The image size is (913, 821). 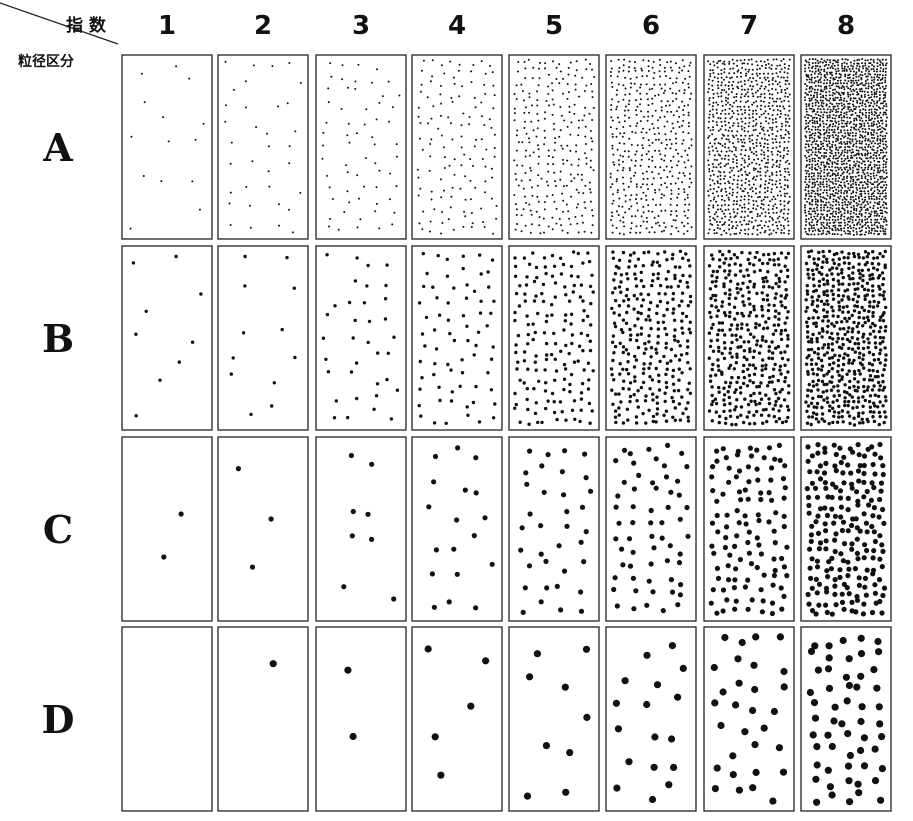 What do you see at coordinates (263, 338) in the screenshot?
I see `panel-frame` at bounding box center [263, 338].